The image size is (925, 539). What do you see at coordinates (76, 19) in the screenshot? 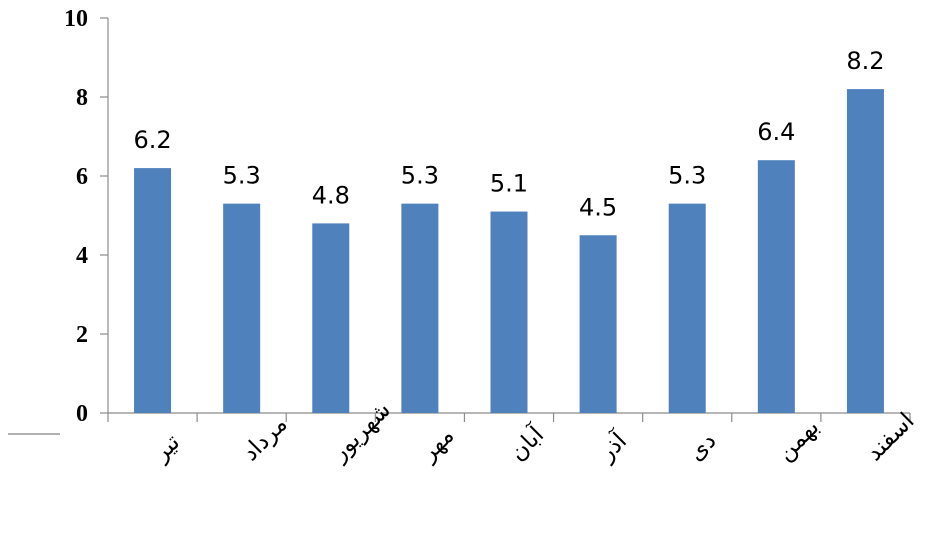
I see `y-tick-label: 10` at bounding box center [76, 19].